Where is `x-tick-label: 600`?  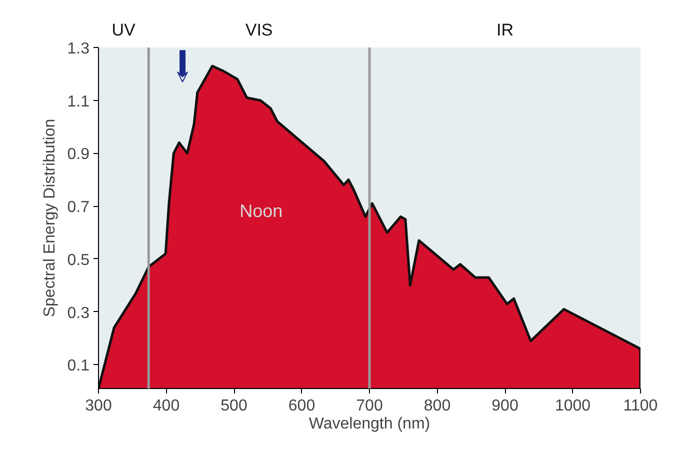 x-tick-label: 600 is located at coordinates (302, 406).